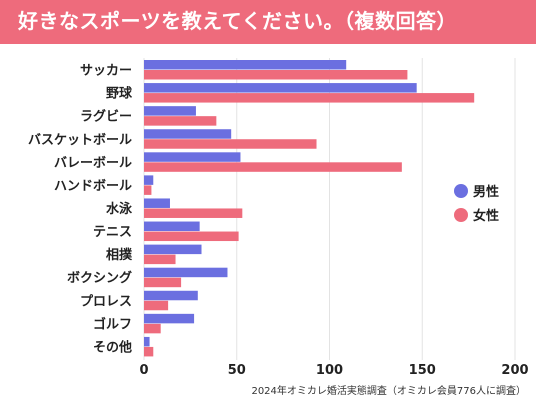 The width and height of the screenshot is (536, 402). I want to click on category-label: 相撲, so click(119, 255).